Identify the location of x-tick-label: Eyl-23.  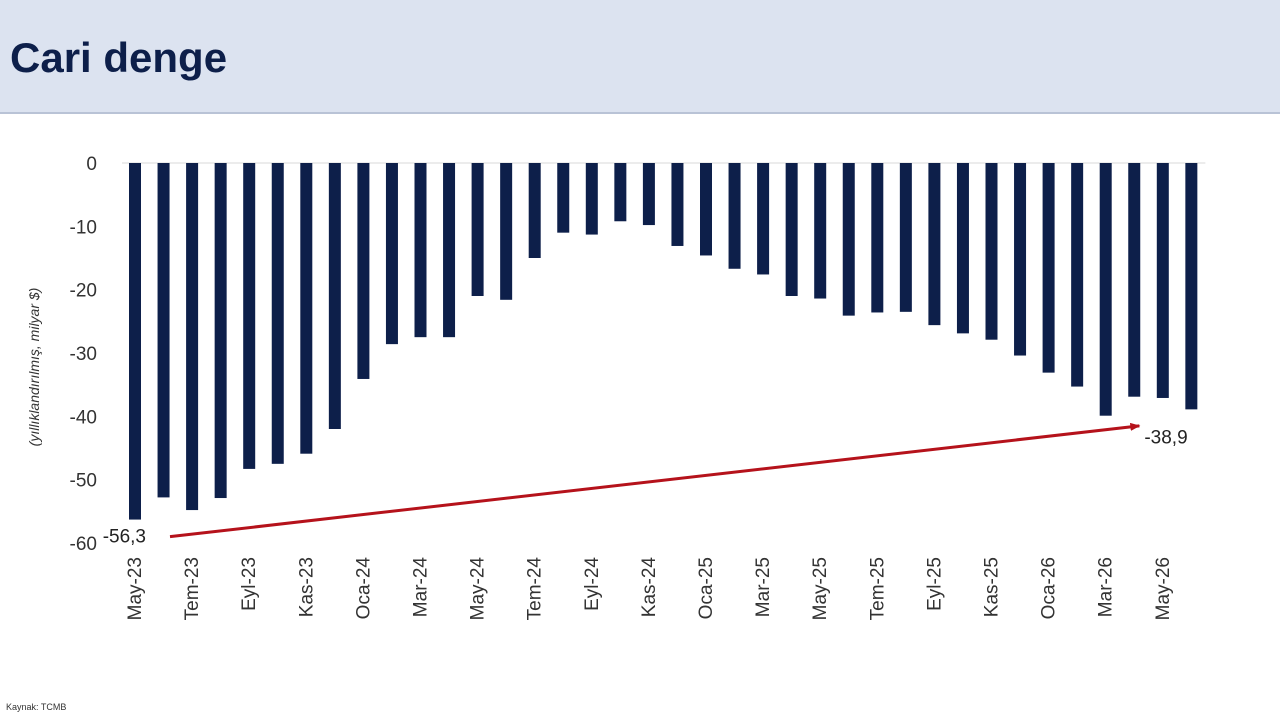
(249, 584).